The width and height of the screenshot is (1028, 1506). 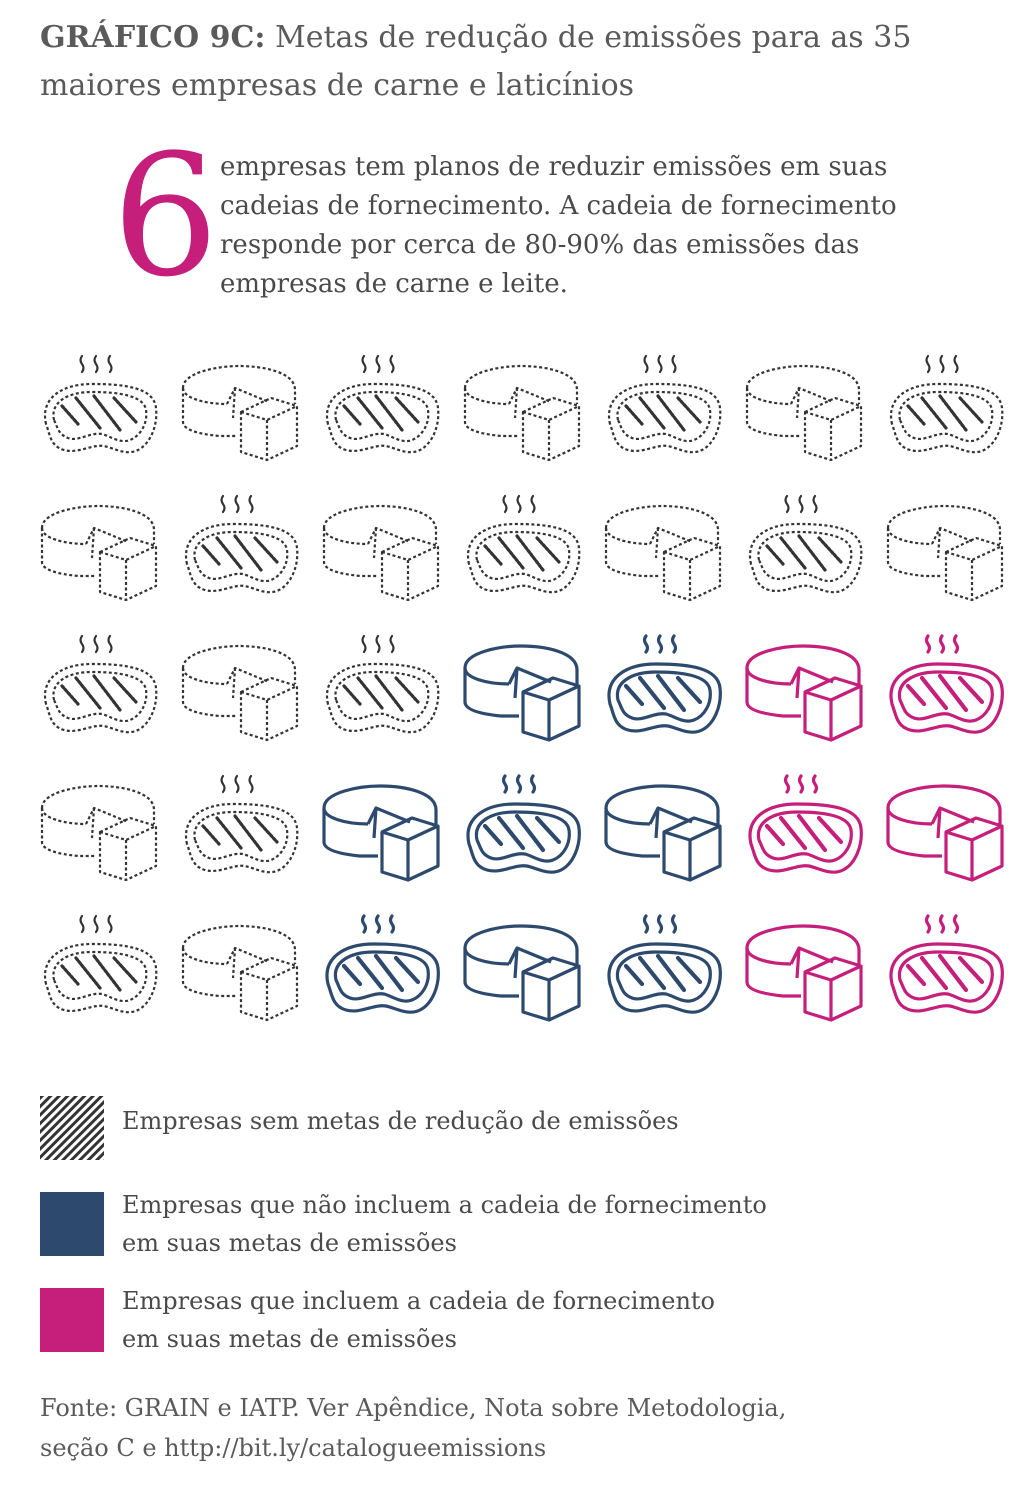 I want to click on legend-swatch-hatched, so click(x=72, y=1128).